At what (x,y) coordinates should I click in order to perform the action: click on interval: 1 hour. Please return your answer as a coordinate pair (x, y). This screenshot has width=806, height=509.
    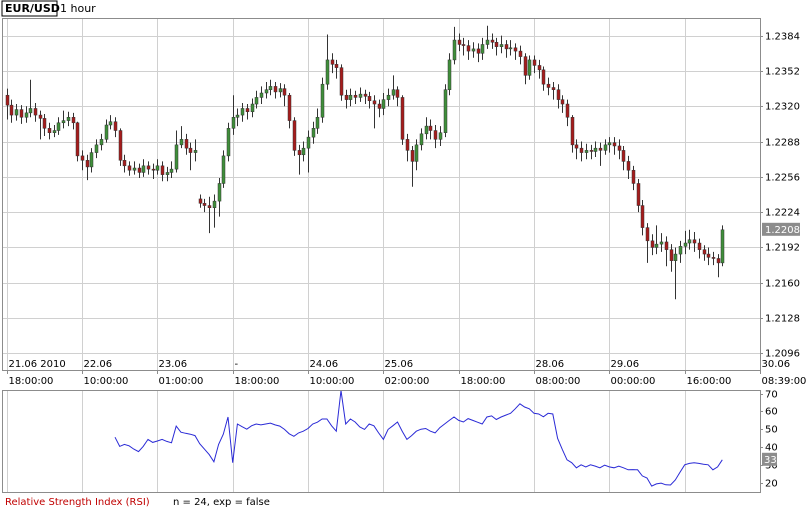
    Looking at the image, I should click on (78, 8).